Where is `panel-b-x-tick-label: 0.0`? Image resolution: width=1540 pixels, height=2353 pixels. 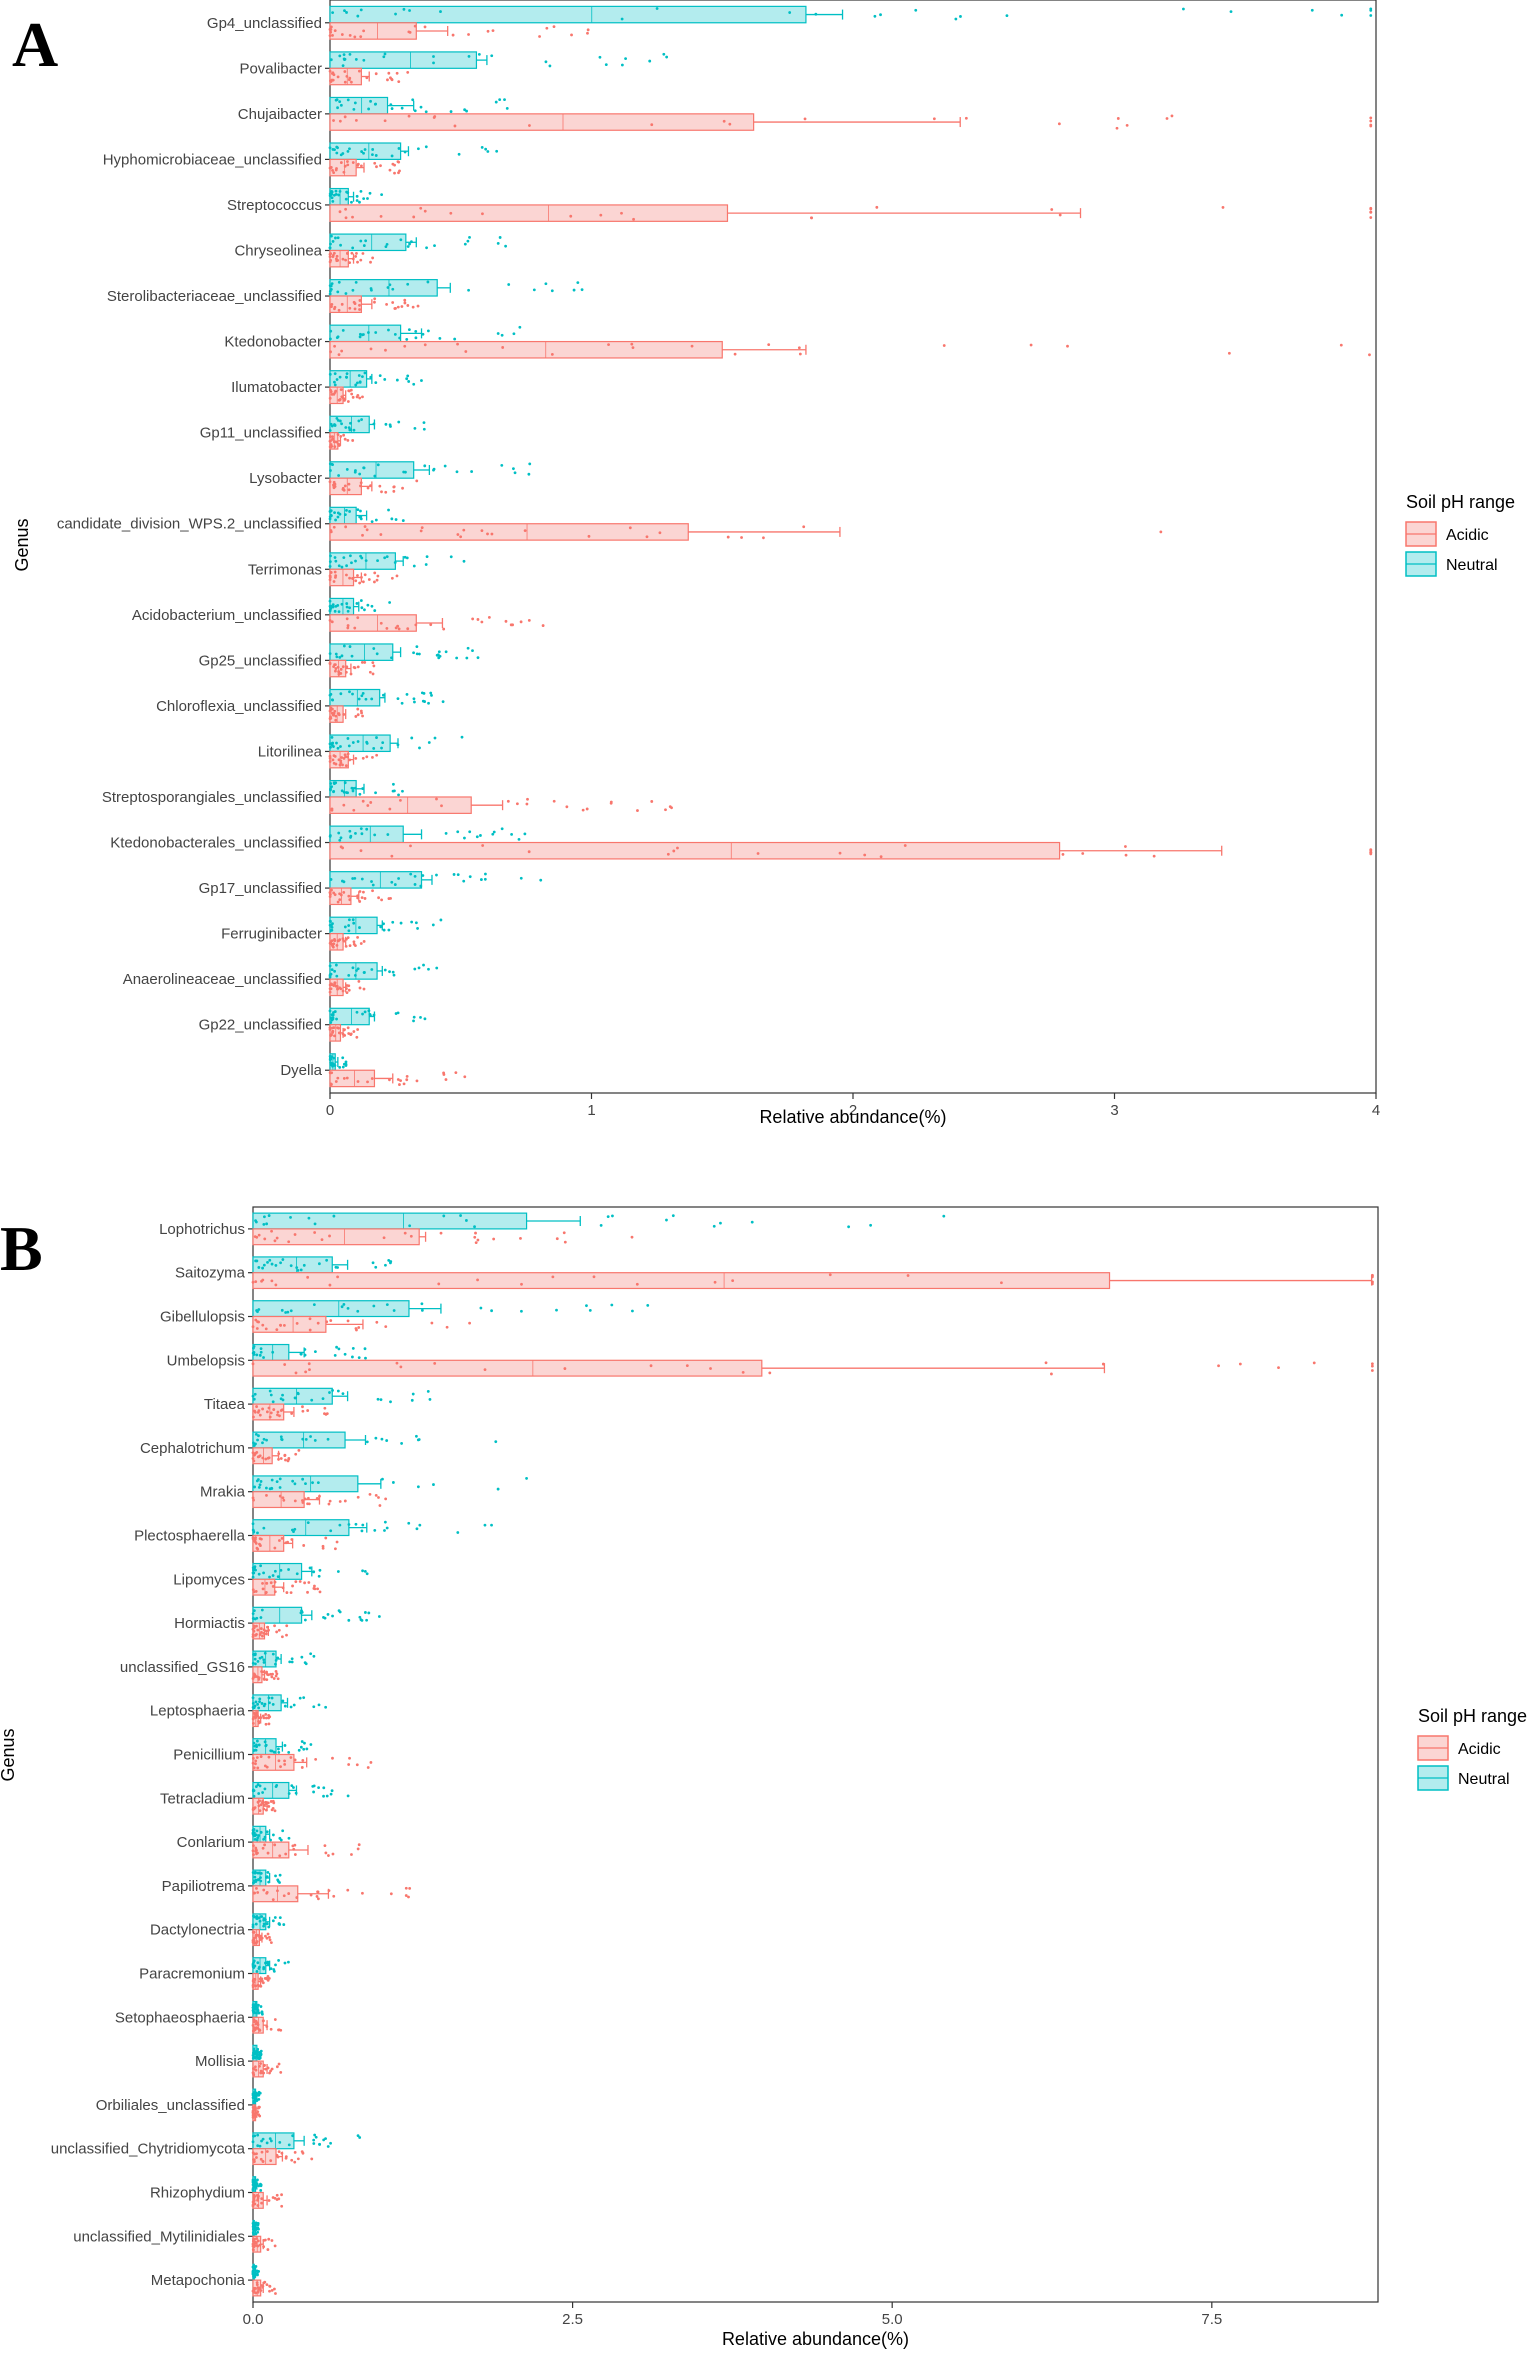
panel-b-x-tick-label: 0.0 is located at coordinates (253, 2319).